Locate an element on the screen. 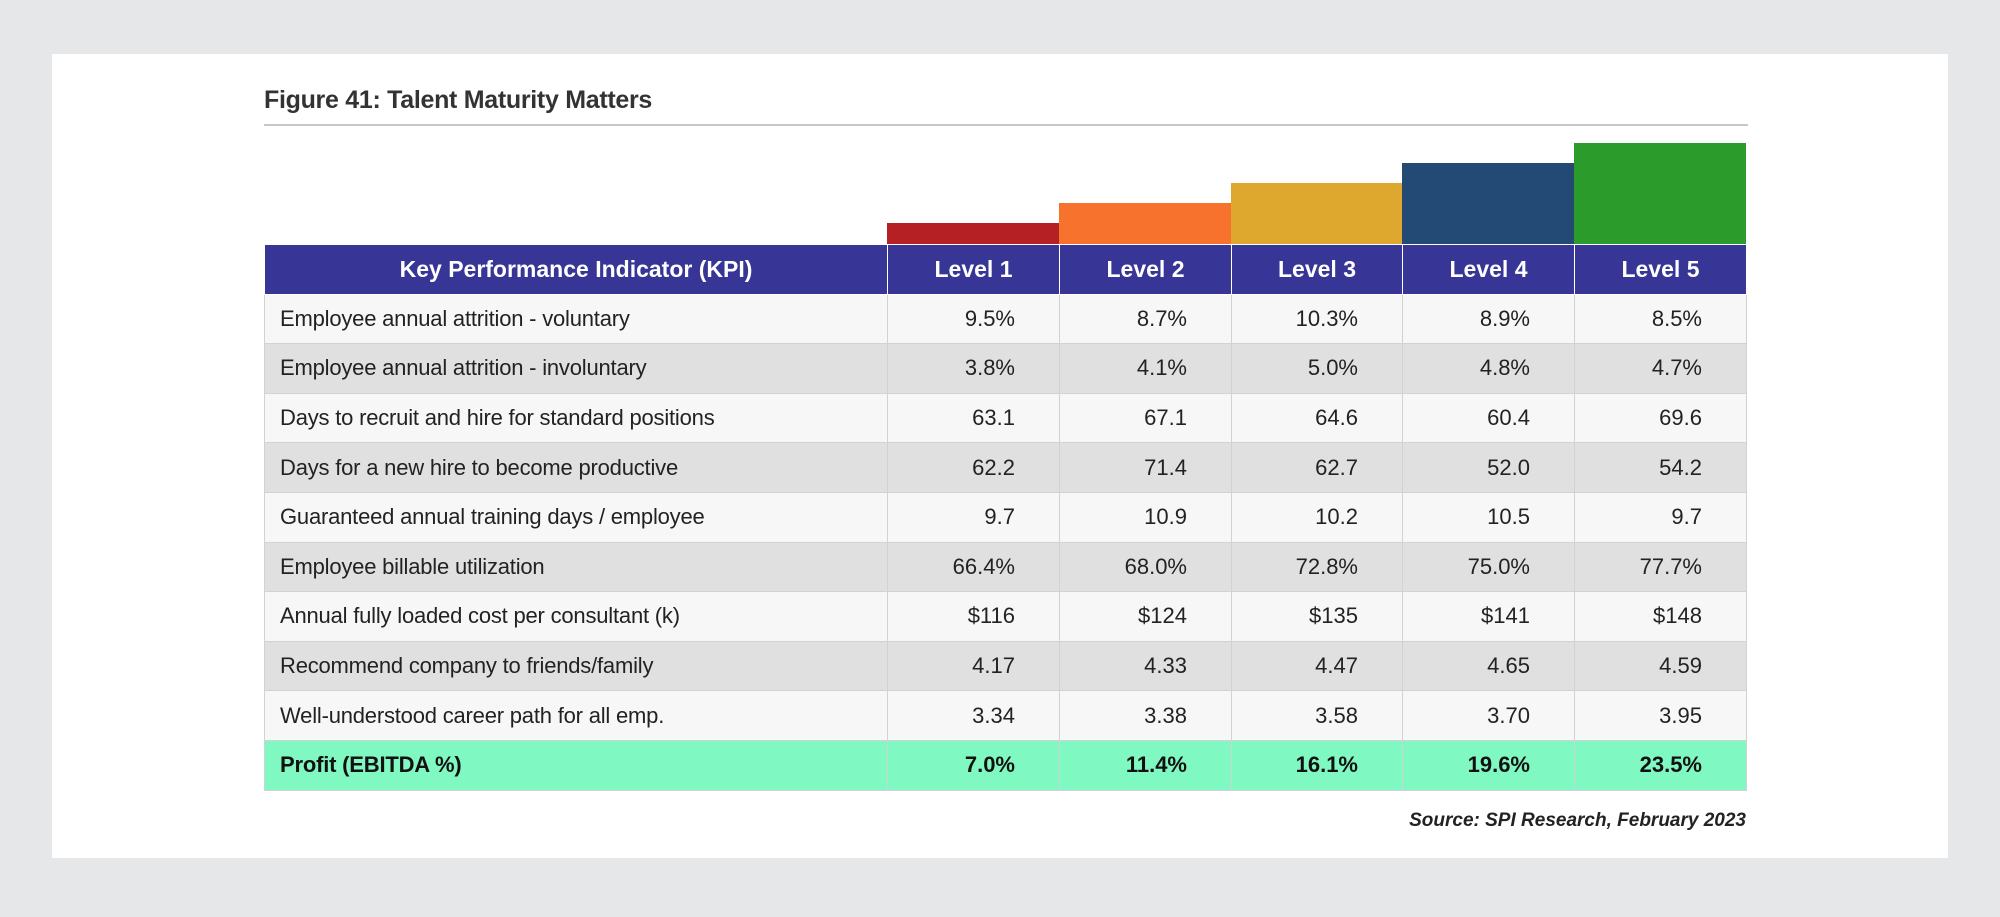 Image resolution: width=2000 pixels, height=917 pixels. level-4-value: 4.8% is located at coordinates (1488, 368).